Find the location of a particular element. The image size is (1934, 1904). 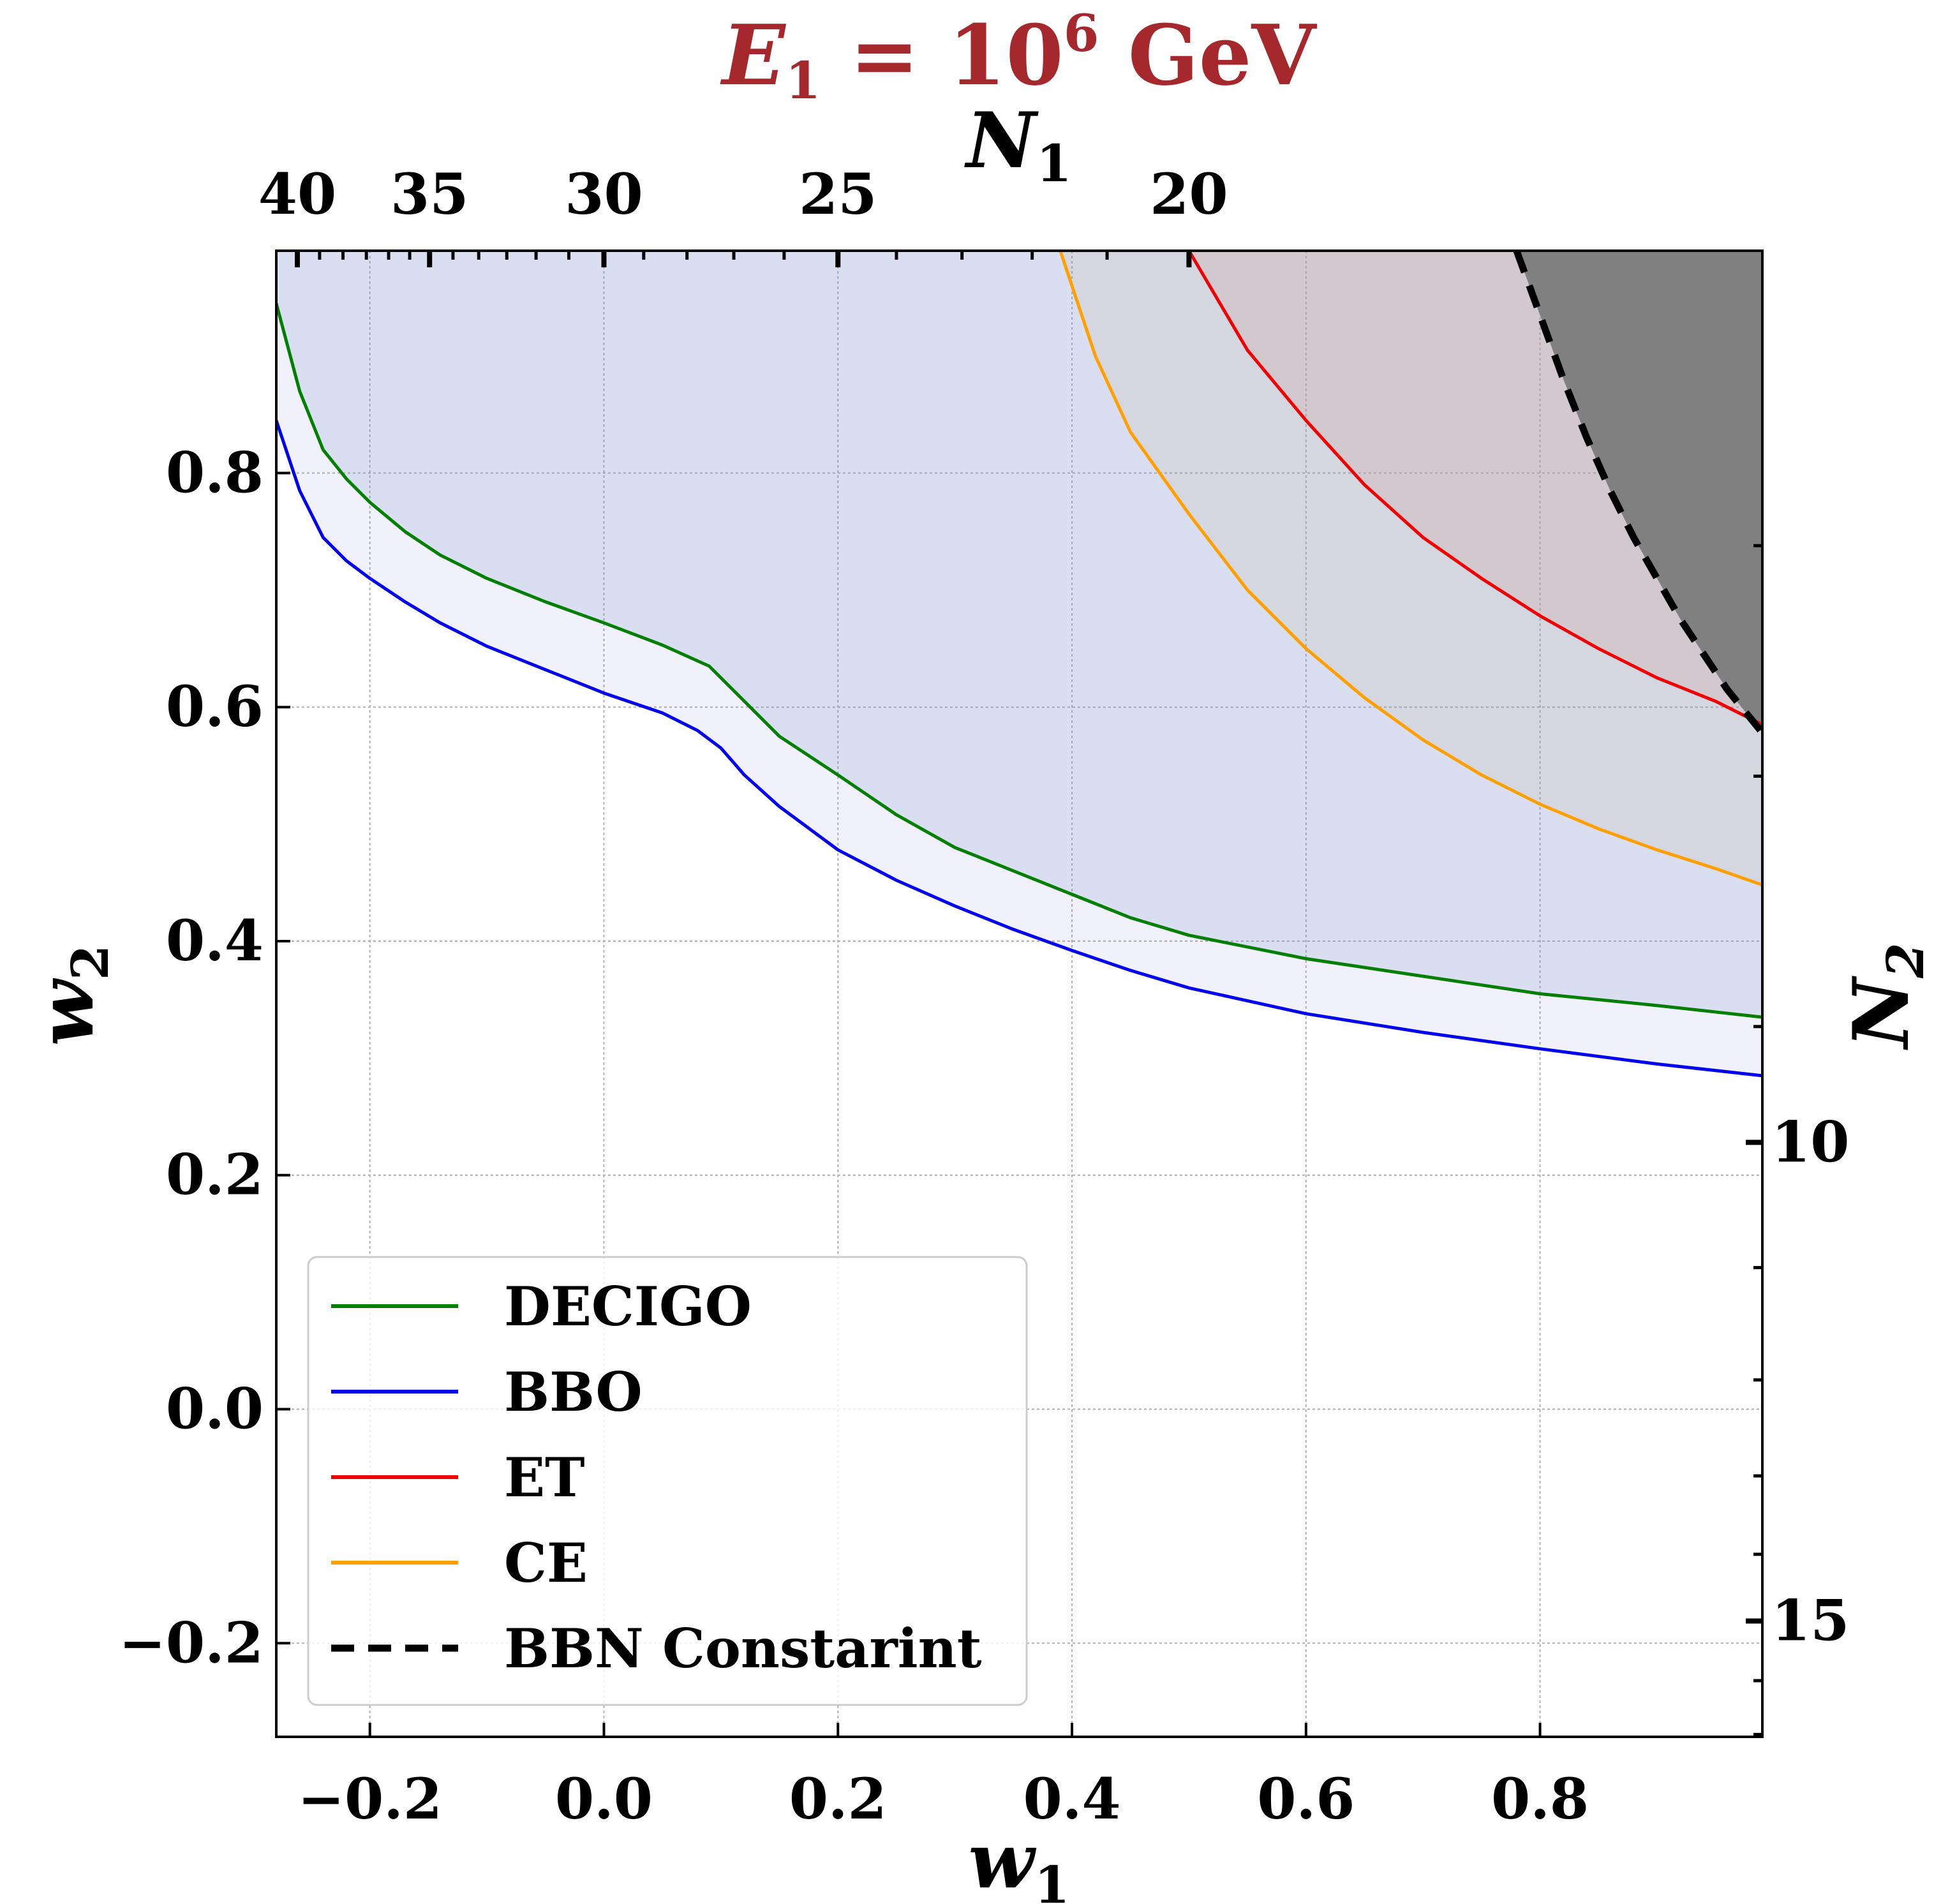

top-axis-label: N1 is located at coordinates (1017, 144).